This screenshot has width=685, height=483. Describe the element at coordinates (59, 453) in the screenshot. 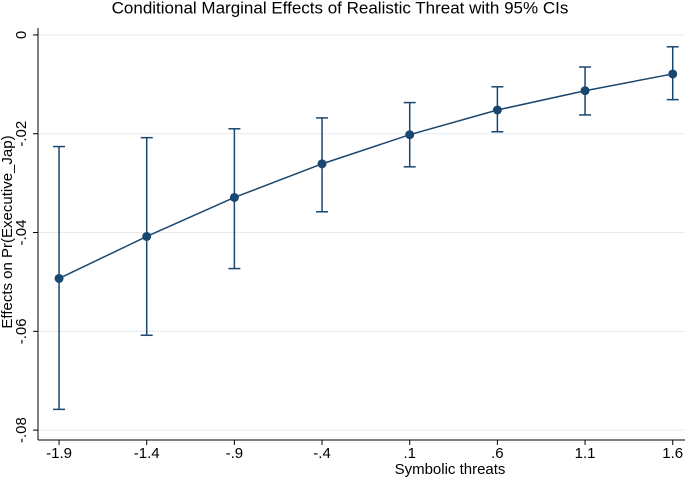

I see `x-tick-label: -1.9` at that location.